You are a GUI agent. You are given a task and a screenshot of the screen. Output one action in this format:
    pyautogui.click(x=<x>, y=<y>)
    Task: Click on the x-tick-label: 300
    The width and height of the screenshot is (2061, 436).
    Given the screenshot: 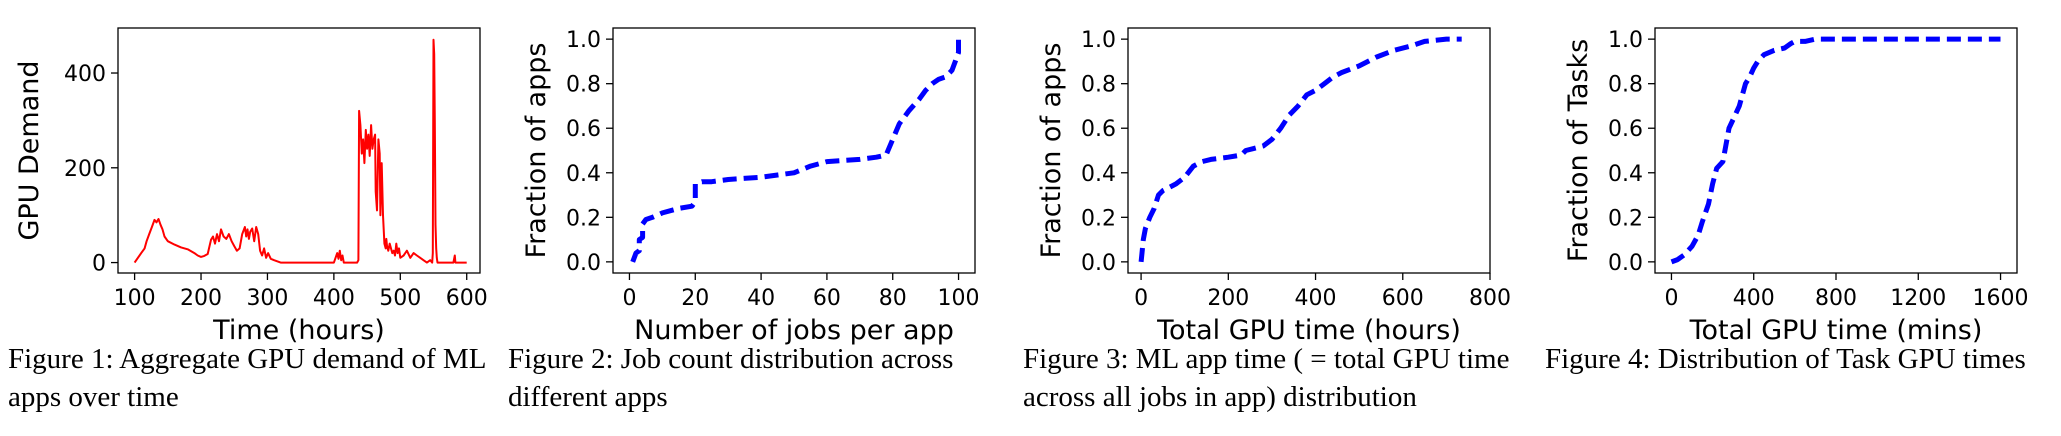 What is the action you would take?
    pyautogui.click(x=267, y=298)
    